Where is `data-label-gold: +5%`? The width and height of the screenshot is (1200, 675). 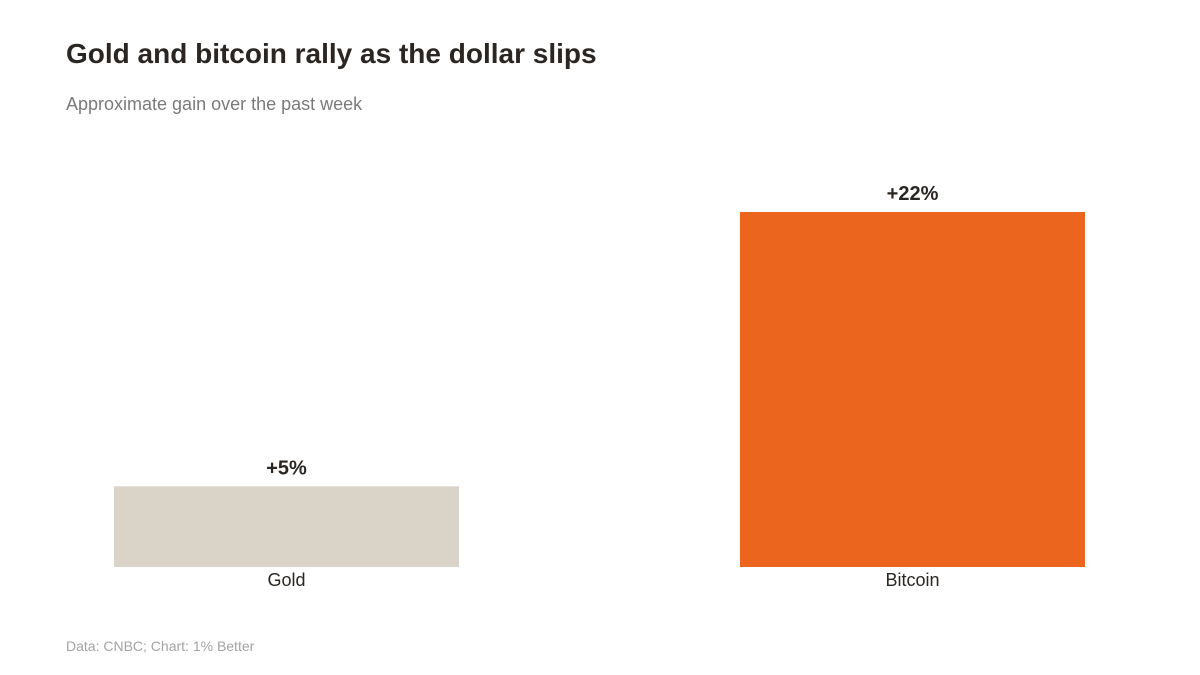 data-label-gold: +5% is located at coordinates (286, 468).